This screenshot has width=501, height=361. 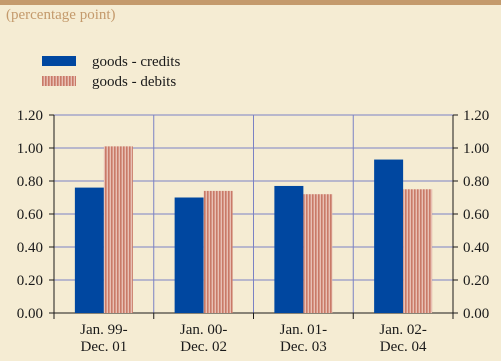 What do you see at coordinates (476, 314) in the screenshot?
I see `y-tick-label-right: 0.00` at bounding box center [476, 314].